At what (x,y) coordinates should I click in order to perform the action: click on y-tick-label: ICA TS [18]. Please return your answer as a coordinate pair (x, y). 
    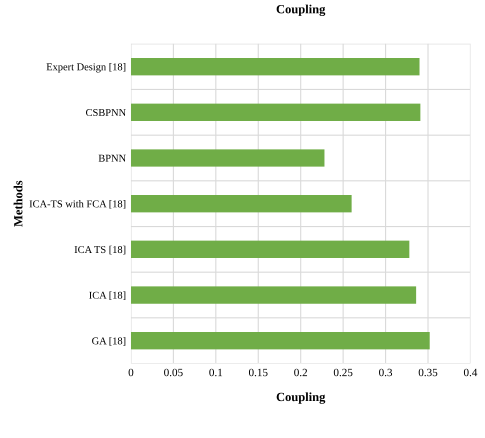
    Looking at the image, I should click on (100, 250).